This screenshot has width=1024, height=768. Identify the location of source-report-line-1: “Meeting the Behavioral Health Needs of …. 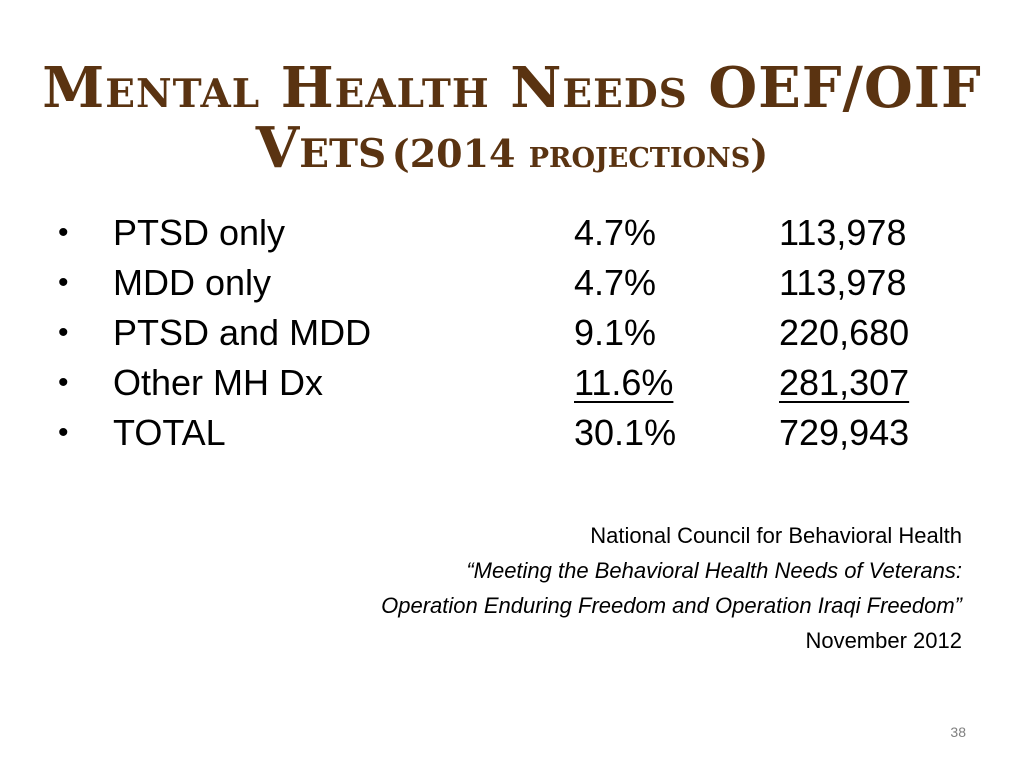
(714, 570).